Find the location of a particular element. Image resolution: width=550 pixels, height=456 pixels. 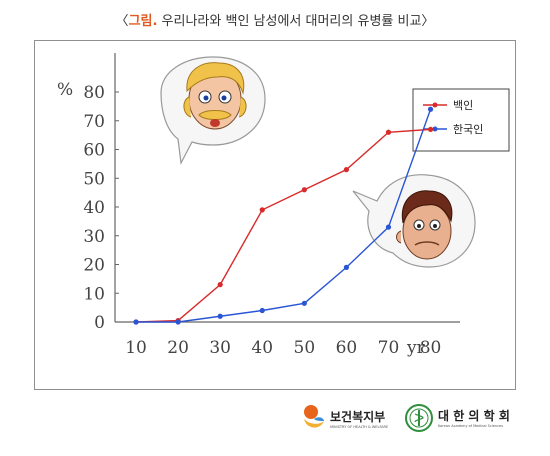

caption-open-bracket: 〈 is located at coordinates (122, 21).